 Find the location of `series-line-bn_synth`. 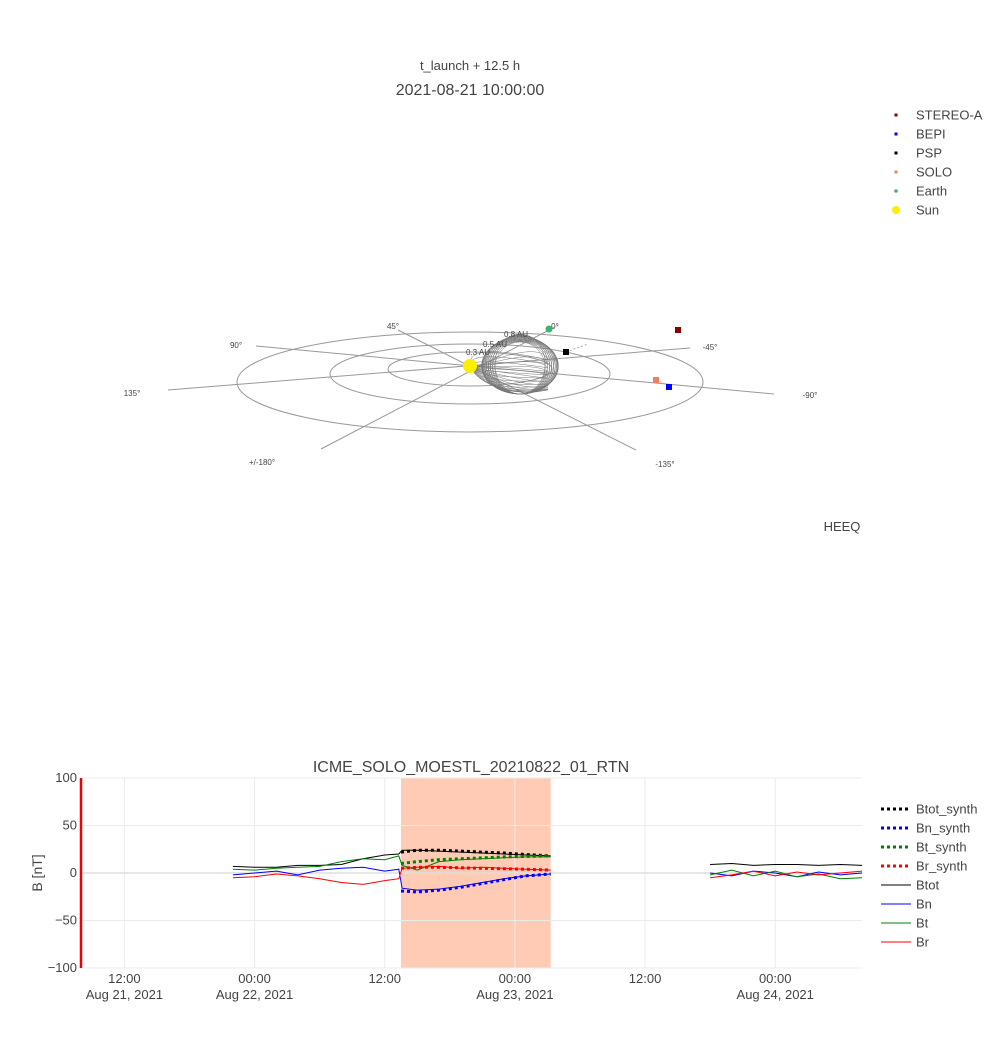

series-line-bn_synth is located at coordinates (475, 883).